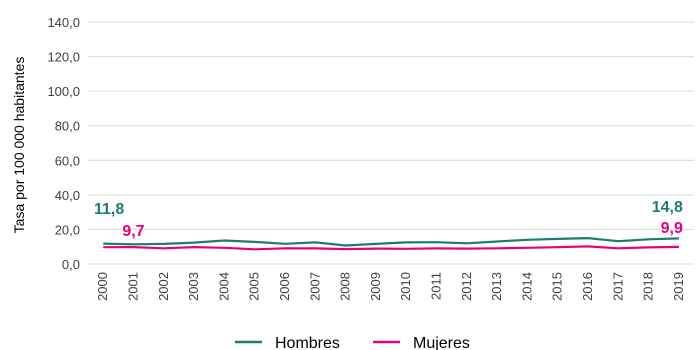  Describe the element at coordinates (67, 160) in the screenshot. I see `y-tick-label: 60,0` at that location.